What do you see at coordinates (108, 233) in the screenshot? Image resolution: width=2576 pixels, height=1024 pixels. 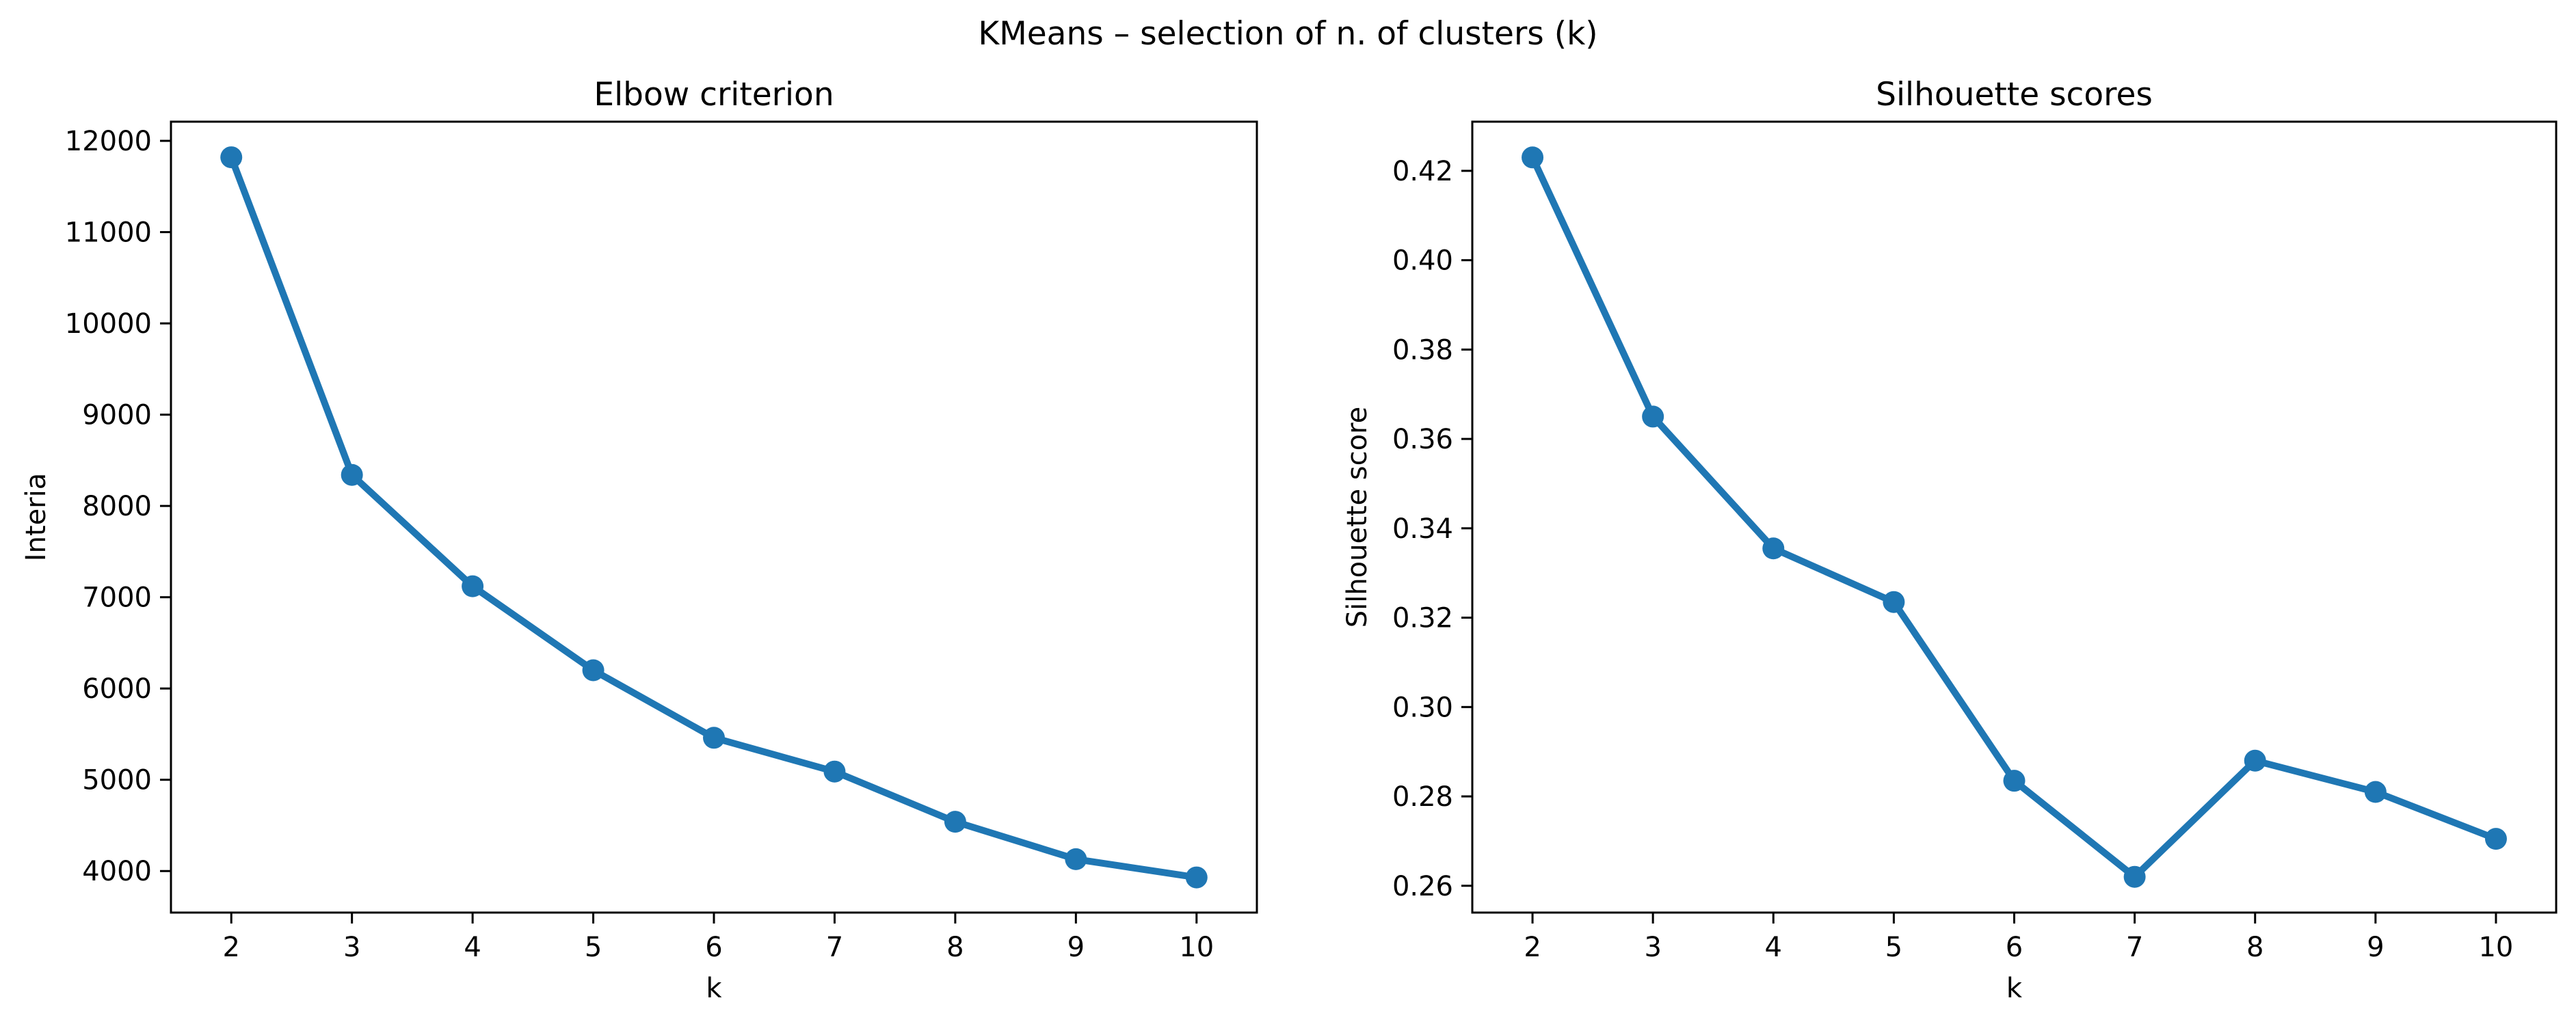 I see `y-tick-label: 11000` at bounding box center [108, 233].